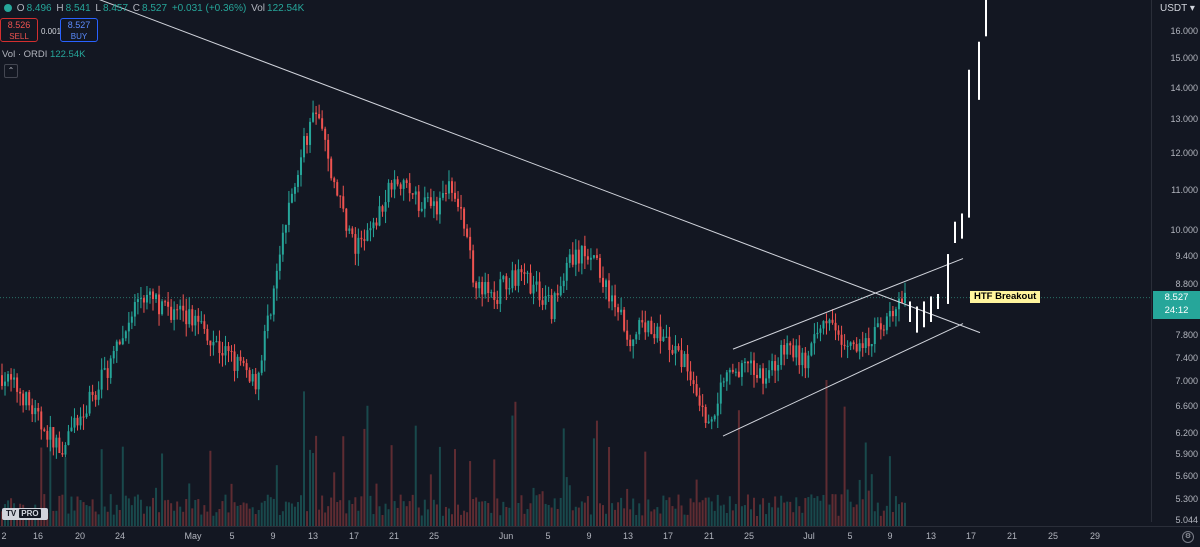  Describe the element at coordinates (258, 8) in the screenshot. I see `vol-label: Vol` at that location.